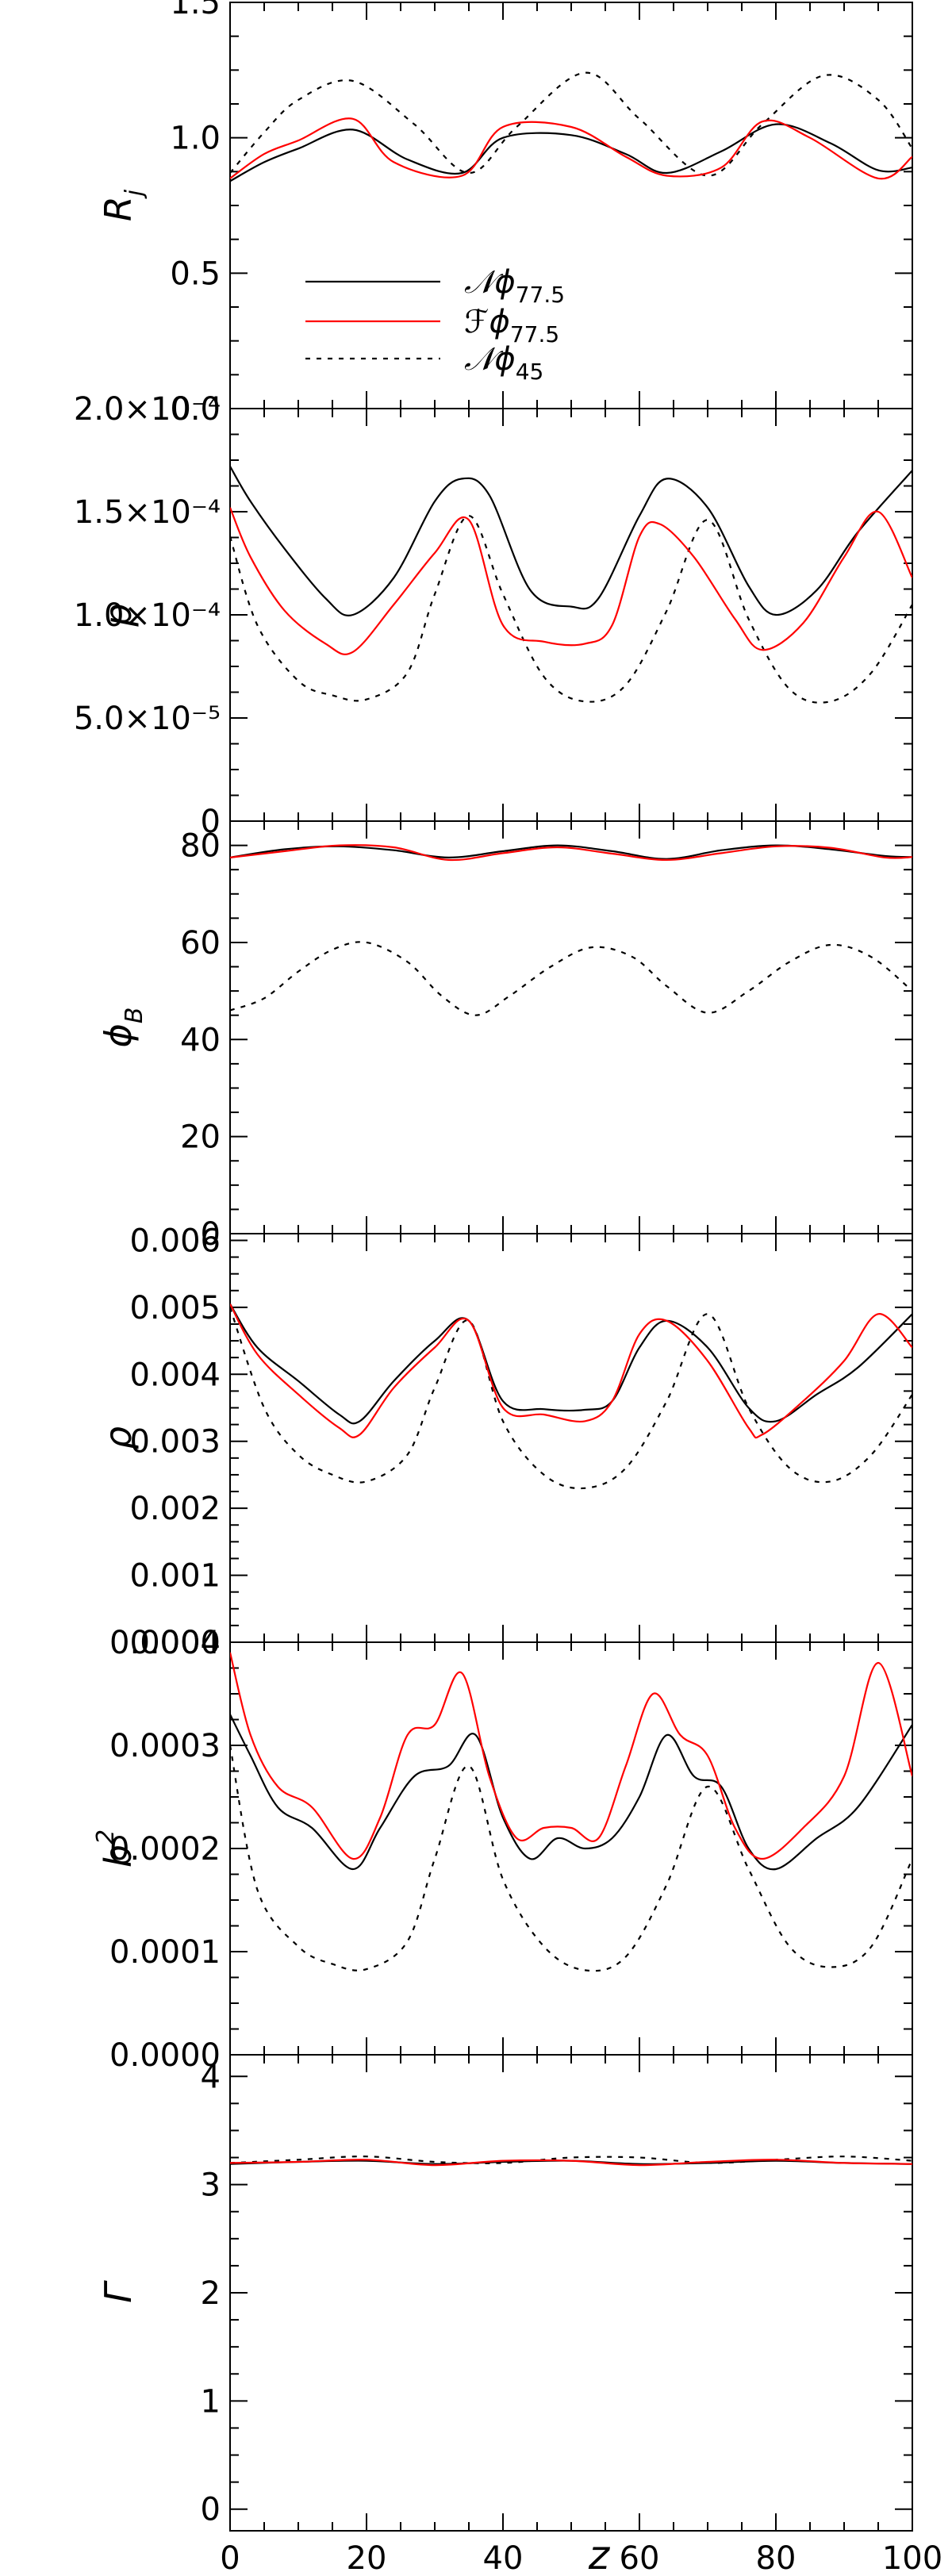  What do you see at coordinates (200, 846) in the screenshot?
I see `y-tick-label: 80` at bounding box center [200, 846].